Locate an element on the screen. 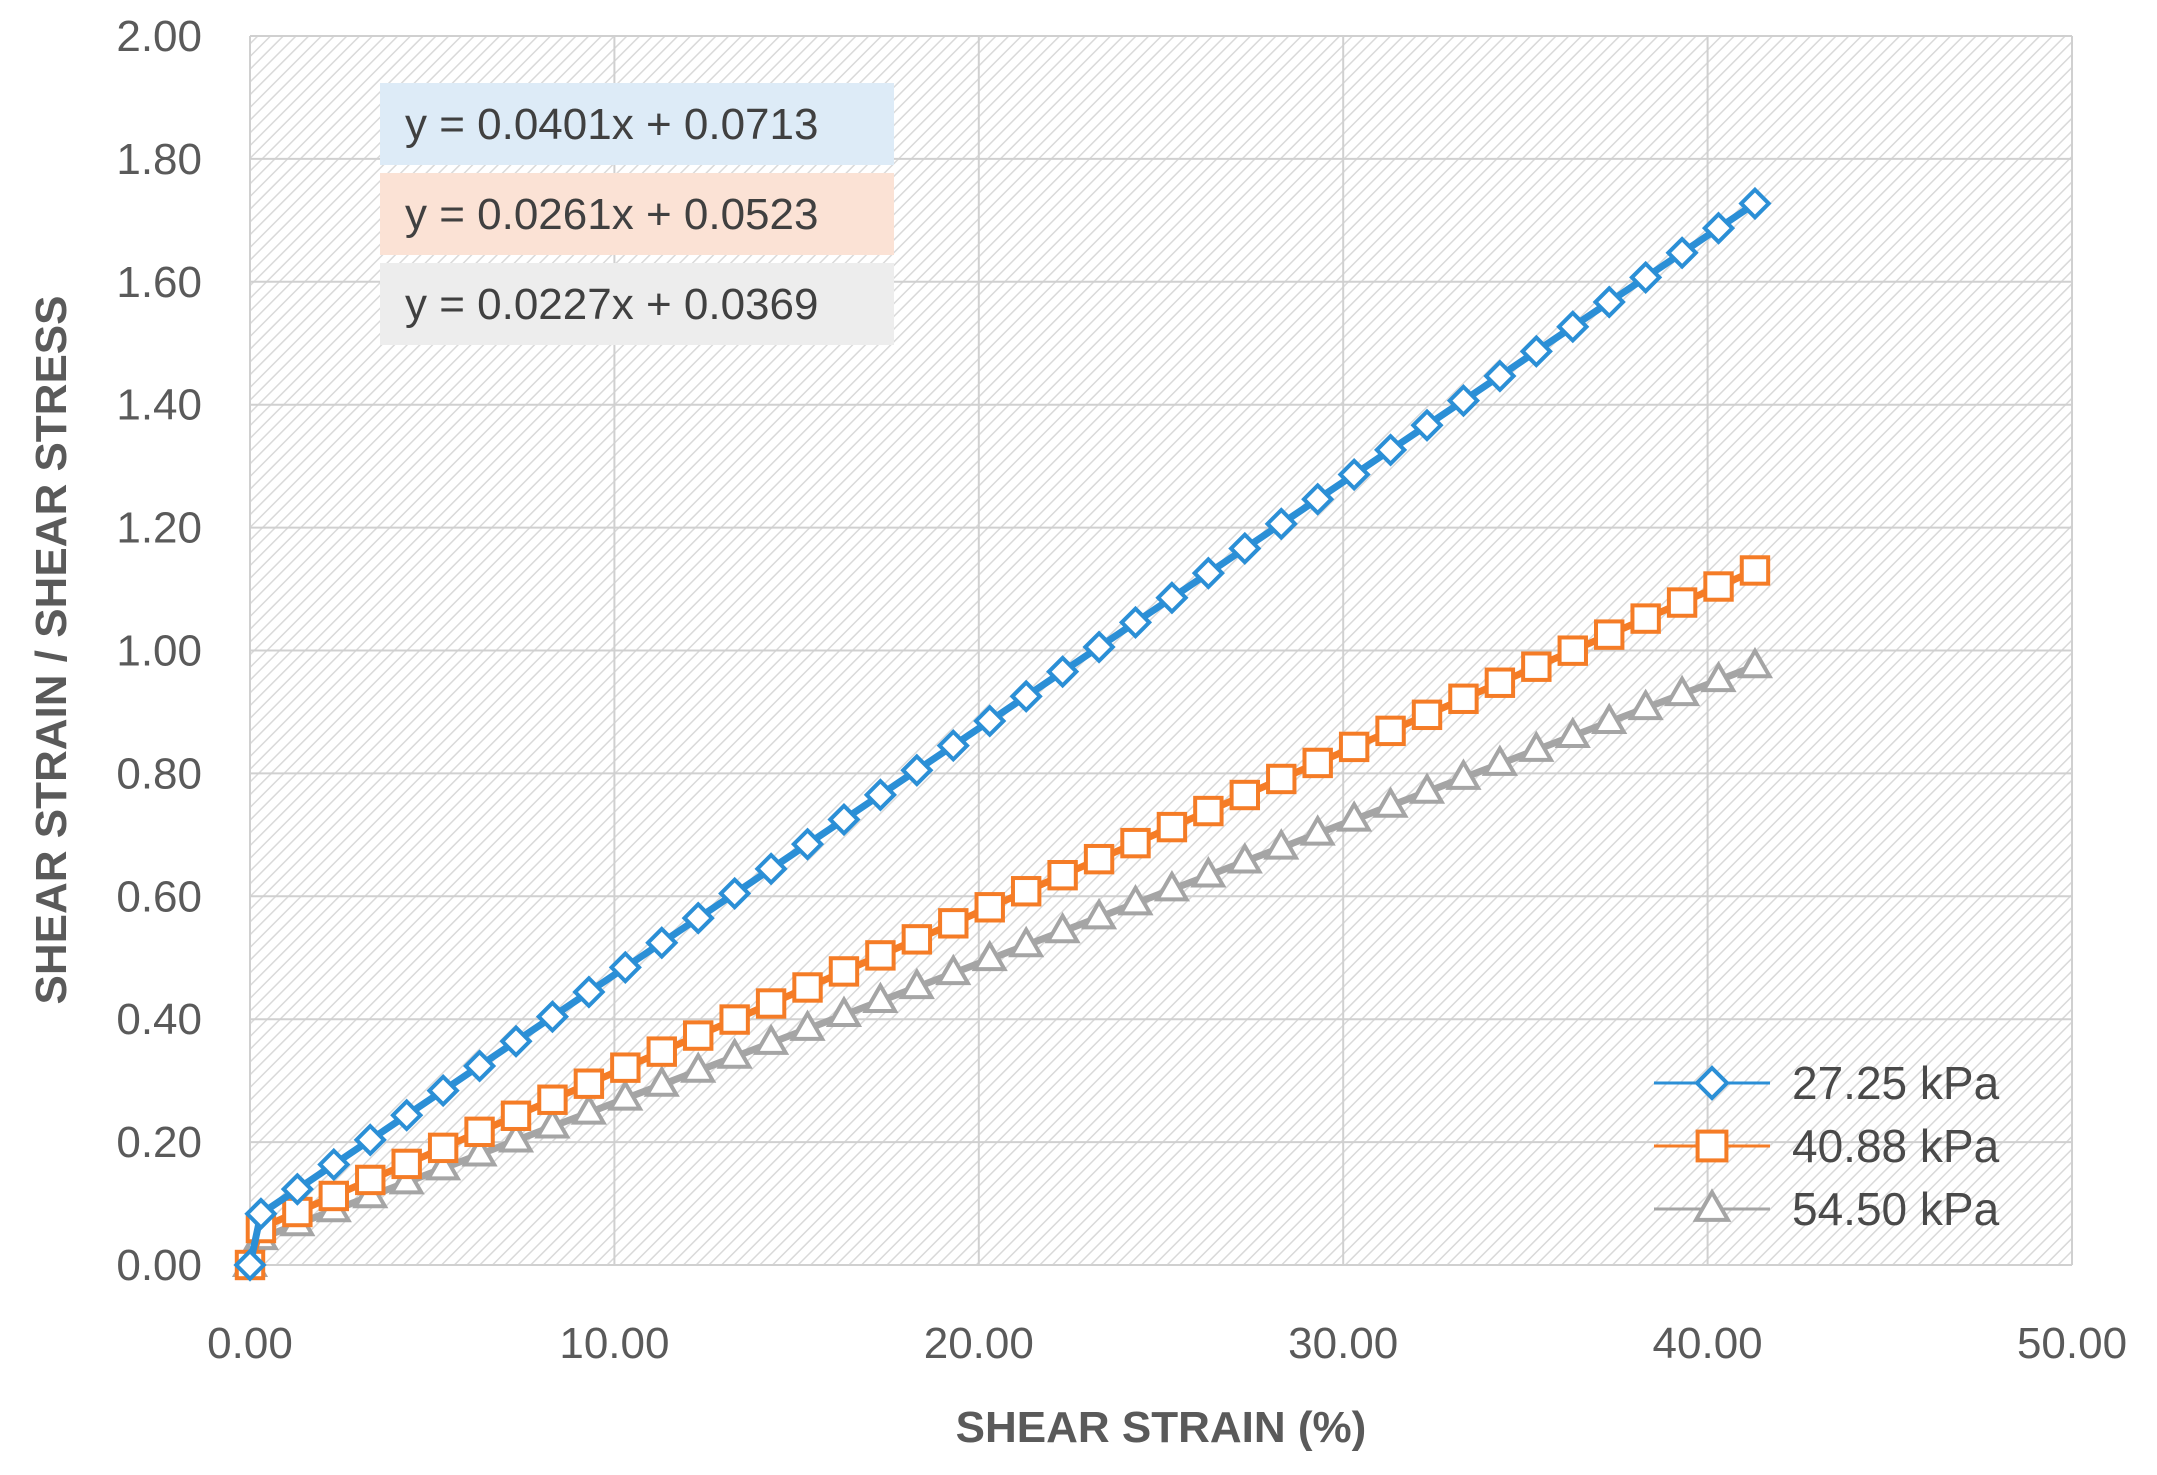 The image size is (2157, 1475). trendline-equation: y = 0.0261x + 0.0523 is located at coordinates (611, 214).